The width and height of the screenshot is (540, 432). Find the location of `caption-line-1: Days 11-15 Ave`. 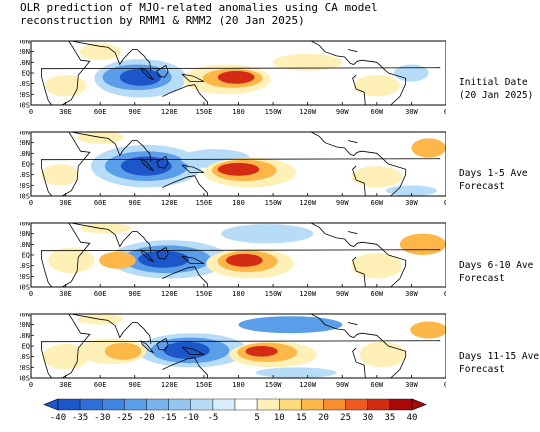

caption-line-1: Days 11-15 Ave is located at coordinates (499, 356).